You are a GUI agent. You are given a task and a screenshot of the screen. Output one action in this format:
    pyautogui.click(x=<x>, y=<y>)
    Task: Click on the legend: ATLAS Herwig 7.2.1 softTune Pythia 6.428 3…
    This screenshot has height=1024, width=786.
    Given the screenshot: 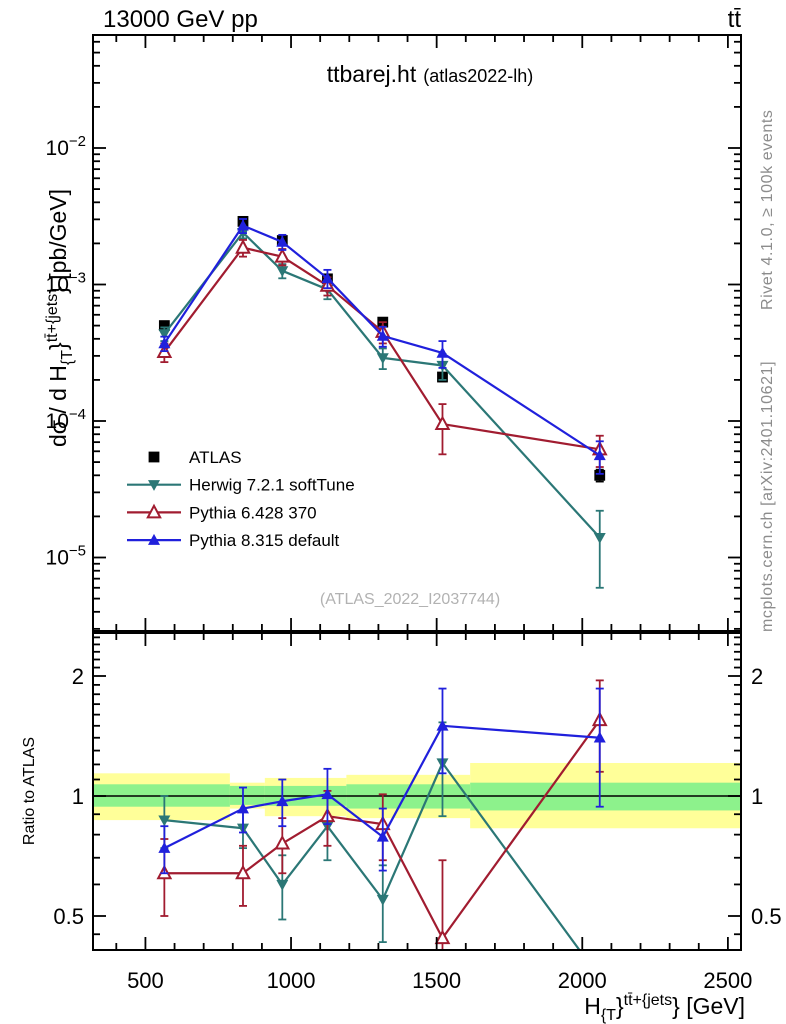 What is the action you would take?
    pyautogui.click(x=241, y=499)
    